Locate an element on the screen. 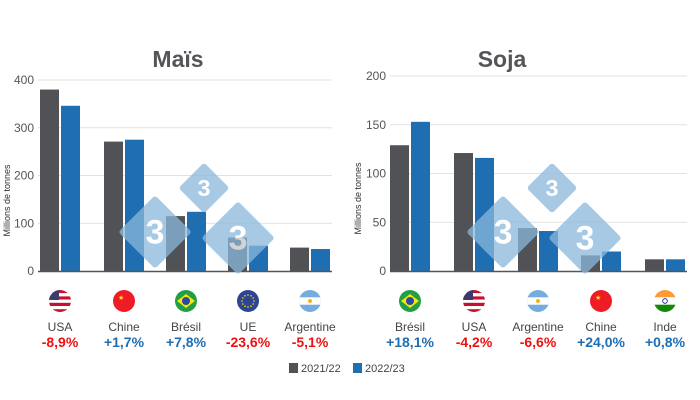  change-label: -5,1% is located at coordinates (310, 342).